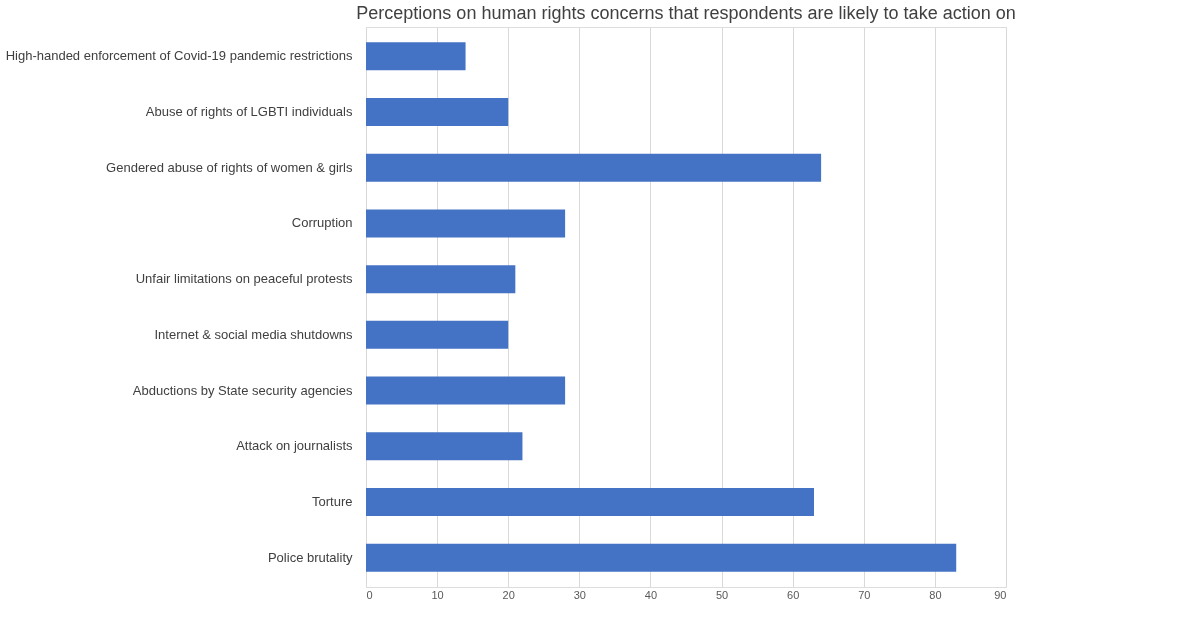 The image size is (1202, 638). Describe the element at coordinates (1000, 594) in the screenshot. I see `x-tick-label: 90` at that location.